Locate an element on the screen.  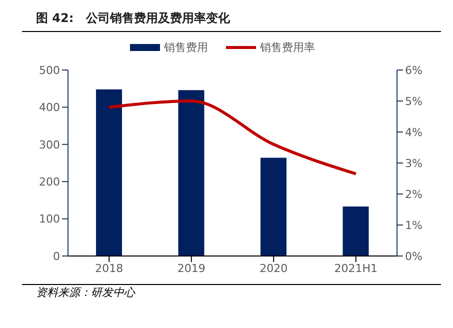
x-tick-label: 2018 is located at coordinates (109, 268).